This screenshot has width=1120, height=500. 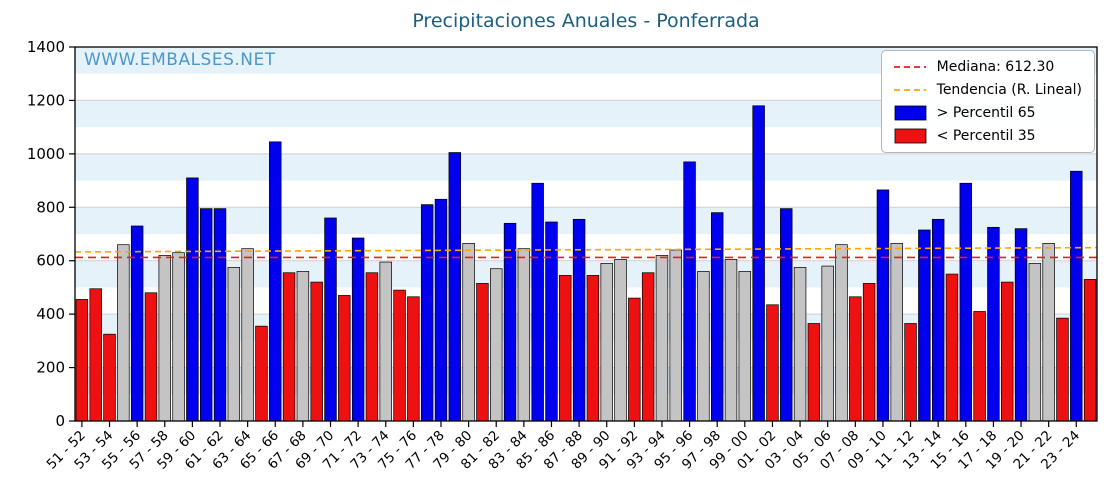 I want to click on above-percentile-swatch, so click(x=910, y=113).